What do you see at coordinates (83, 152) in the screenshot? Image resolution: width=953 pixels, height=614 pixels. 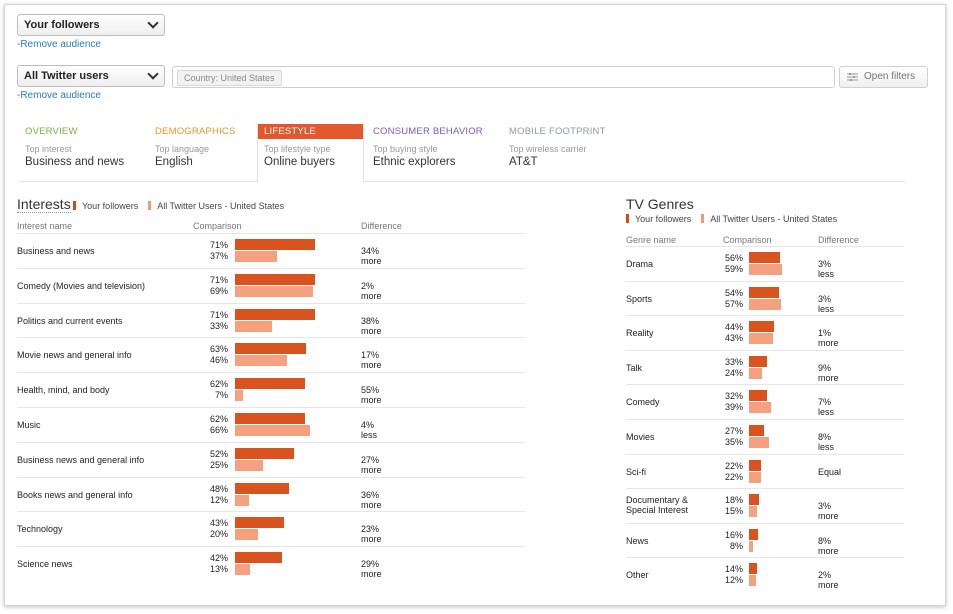 I see `tab-overview: OVERVIEW Top interest Business and news` at bounding box center [83, 152].